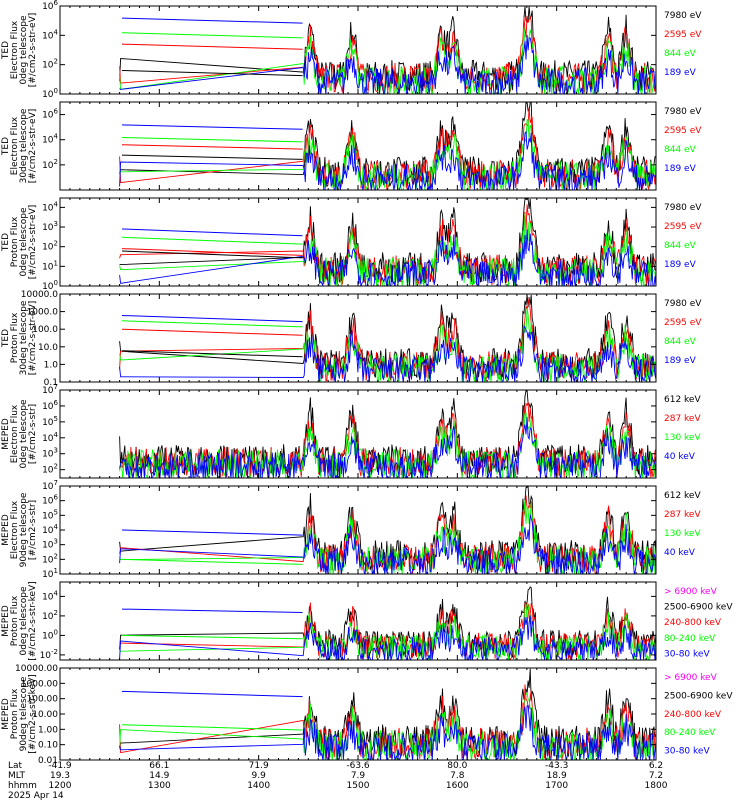 Image resolution: width=750 pixels, height=800 pixels. I want to click on time-tick-label: -41.9, so click(60, 766).